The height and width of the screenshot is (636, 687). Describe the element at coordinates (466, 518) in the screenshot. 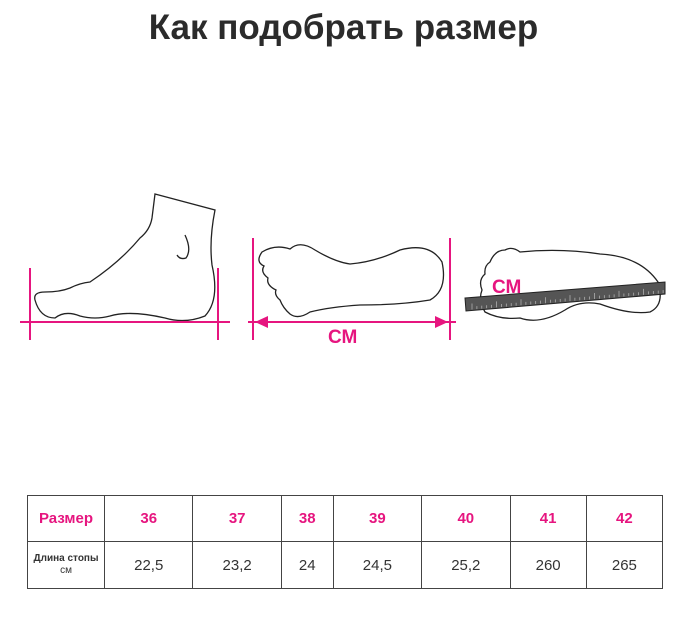

I see `size-cell: 40` at that location.